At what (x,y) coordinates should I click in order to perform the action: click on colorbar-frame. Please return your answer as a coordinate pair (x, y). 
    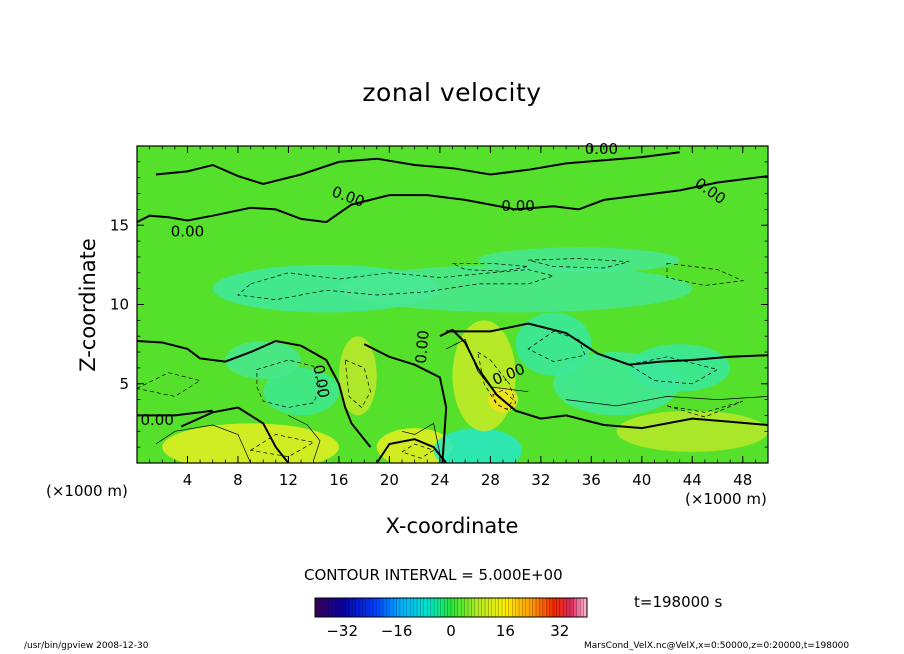
    Looking at the image, I should click on (451, 607).